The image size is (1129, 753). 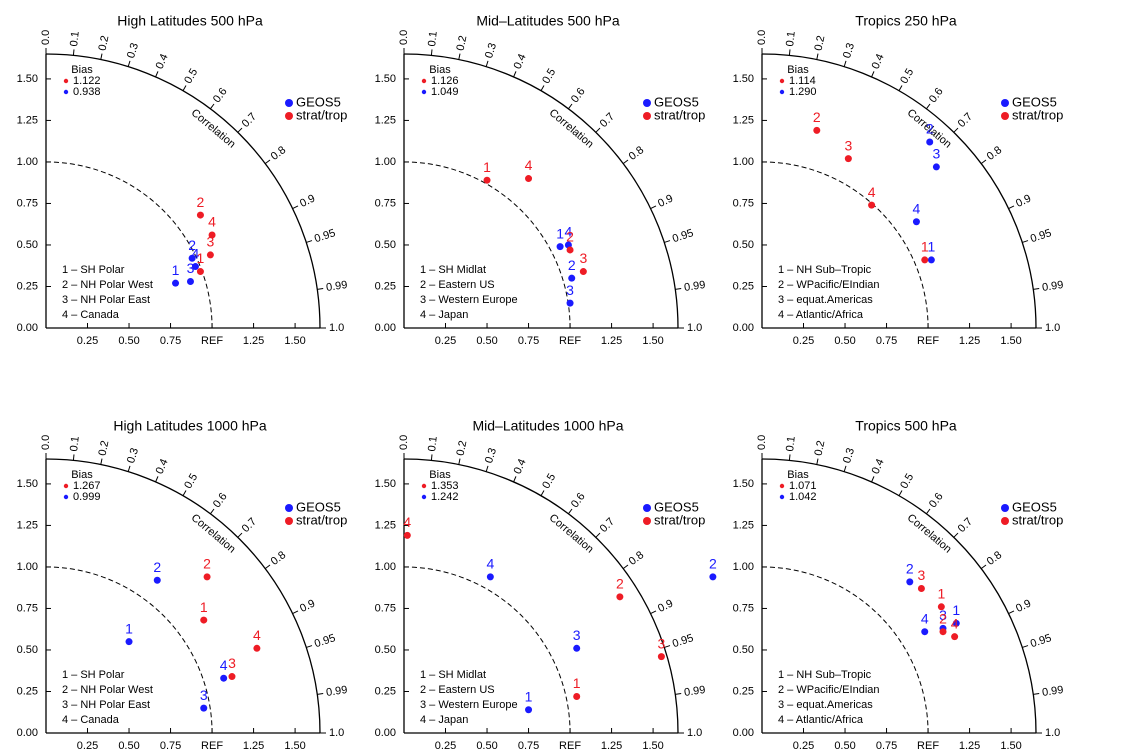 I want to click on correlation-tick-label: 0.0, so click(x=46, y=37).